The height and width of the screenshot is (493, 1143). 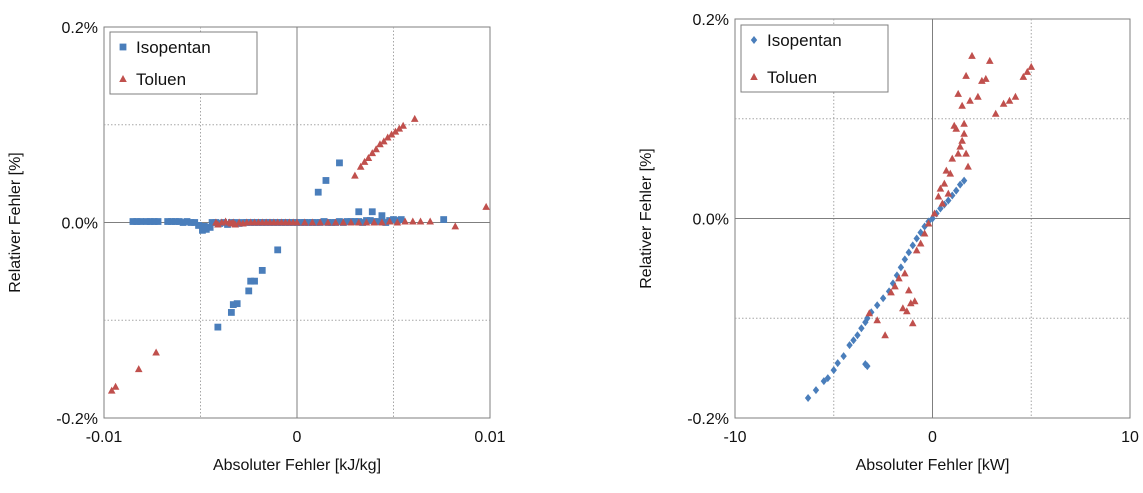 I want to click on legend: Isopentan Toluen, so click(x=814, y=58).